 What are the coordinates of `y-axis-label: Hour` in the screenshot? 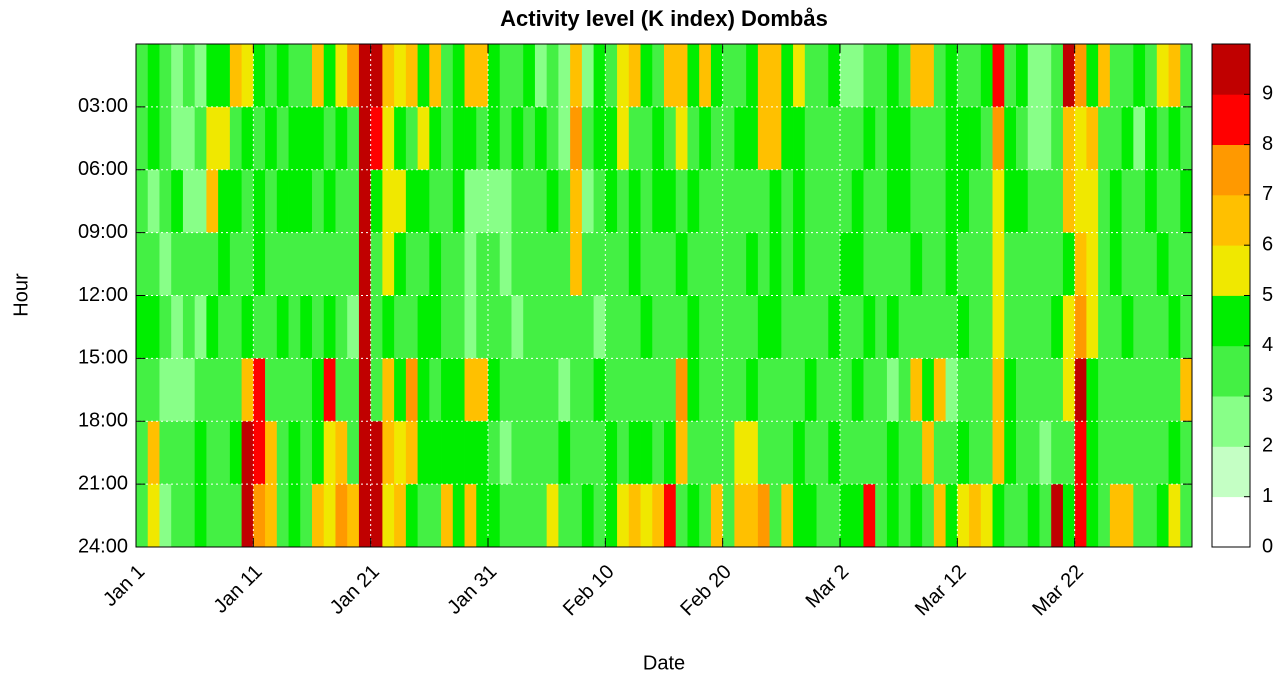 It's located at (21, 295).